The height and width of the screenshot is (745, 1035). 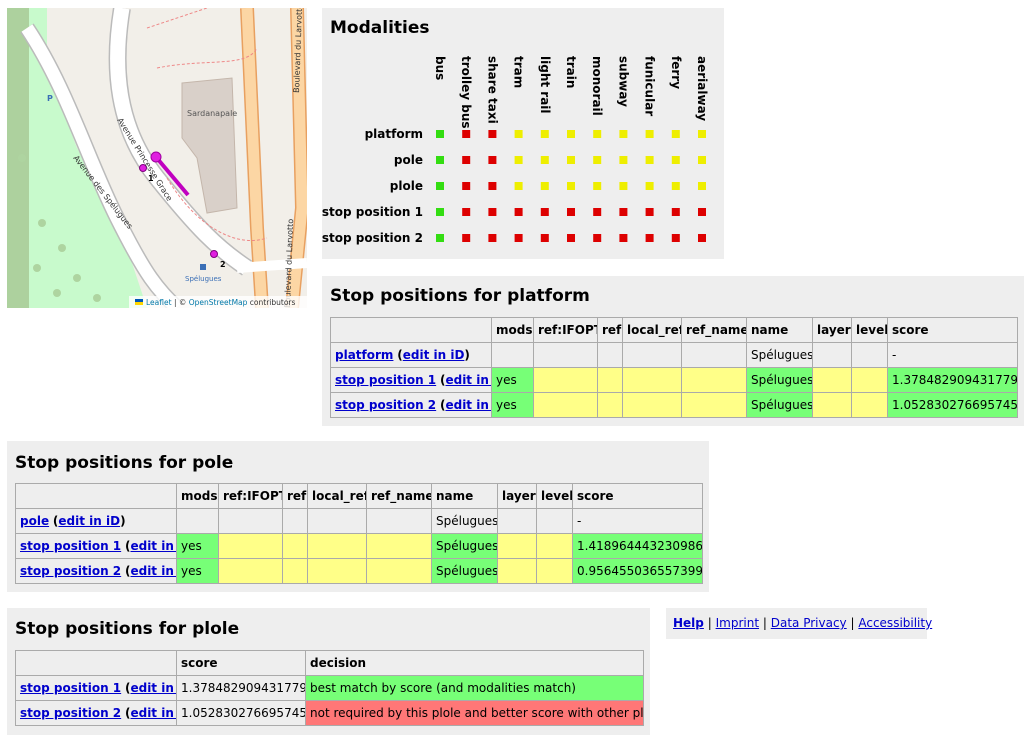 What do you see at coordinates (779, 330) in the screenshot?
I see `header-cell: name` at bounding box center [779, 330].